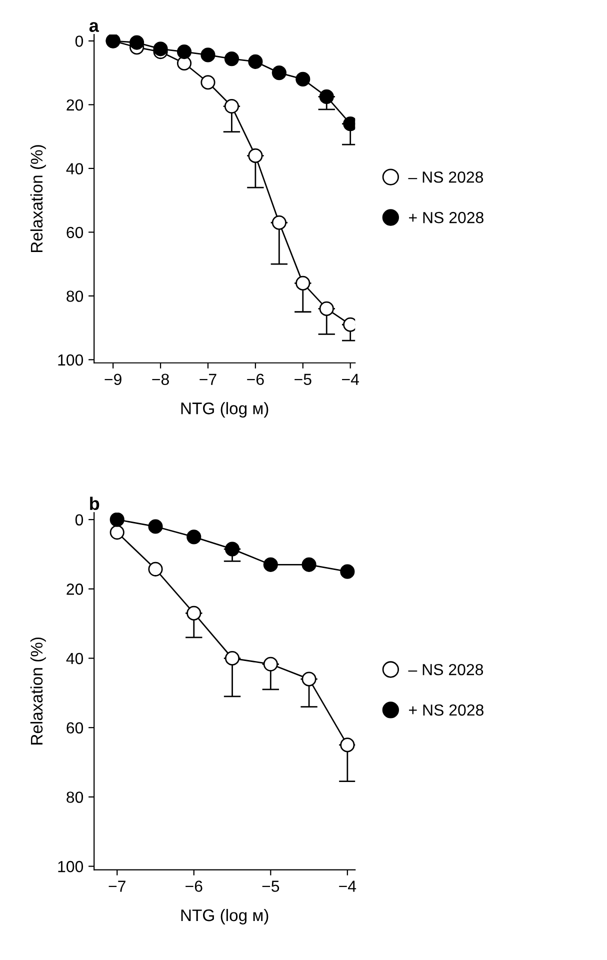 Image resolution: width=607 pixels, height=960 pixels. What do you see at coordinates (95, 503) in the screenshot?
I see `chart-title: b` at bounding box center [95, 503].